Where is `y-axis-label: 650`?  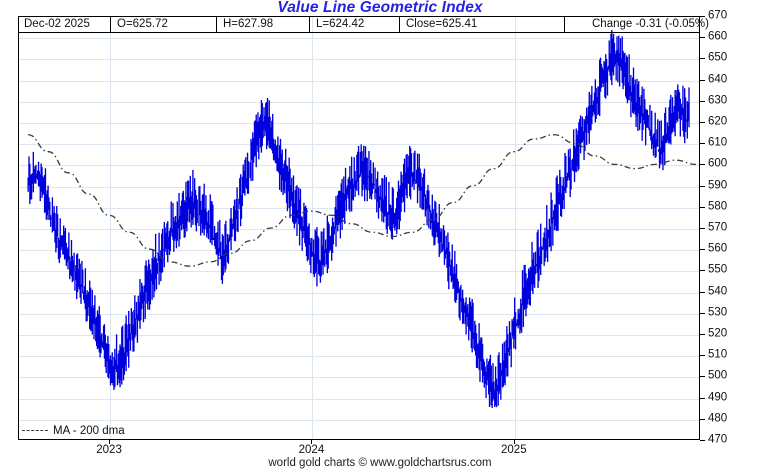 y-axis-label: 650 is located at coordinates (718, 57).